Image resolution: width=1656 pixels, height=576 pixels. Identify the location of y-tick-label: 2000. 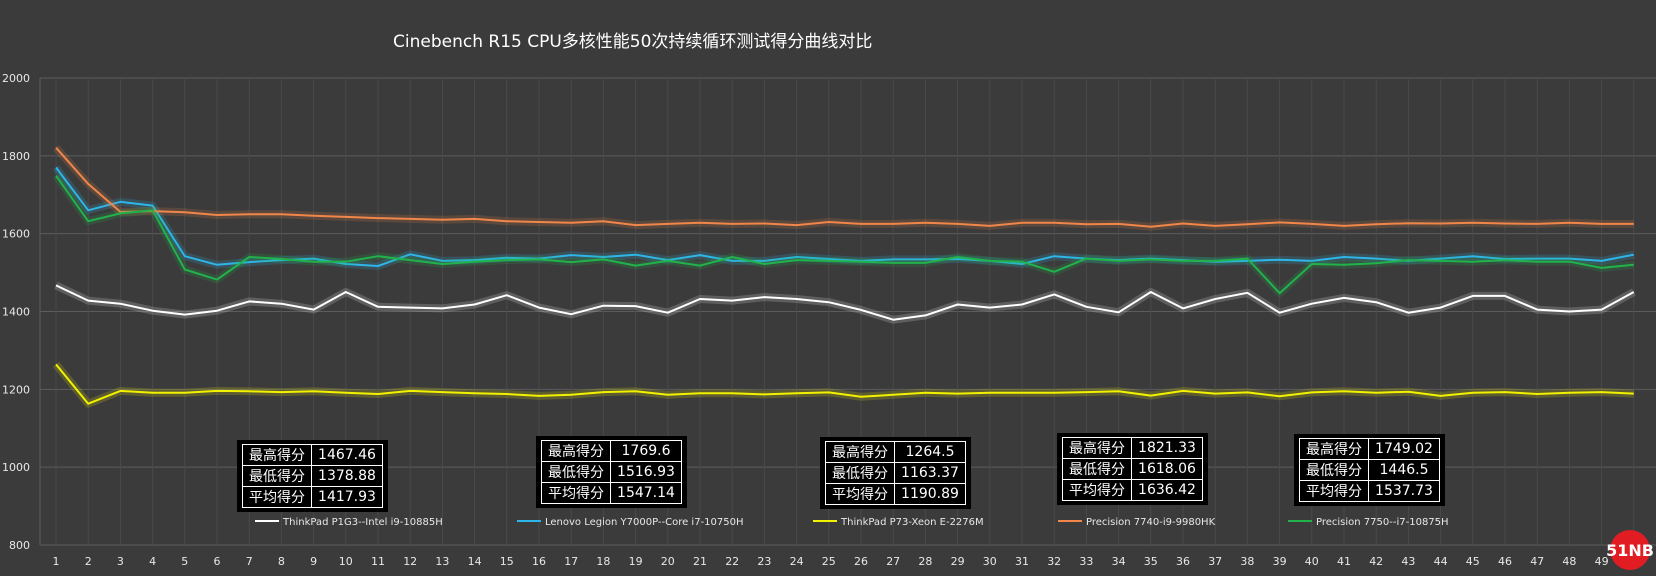
(16, 78).